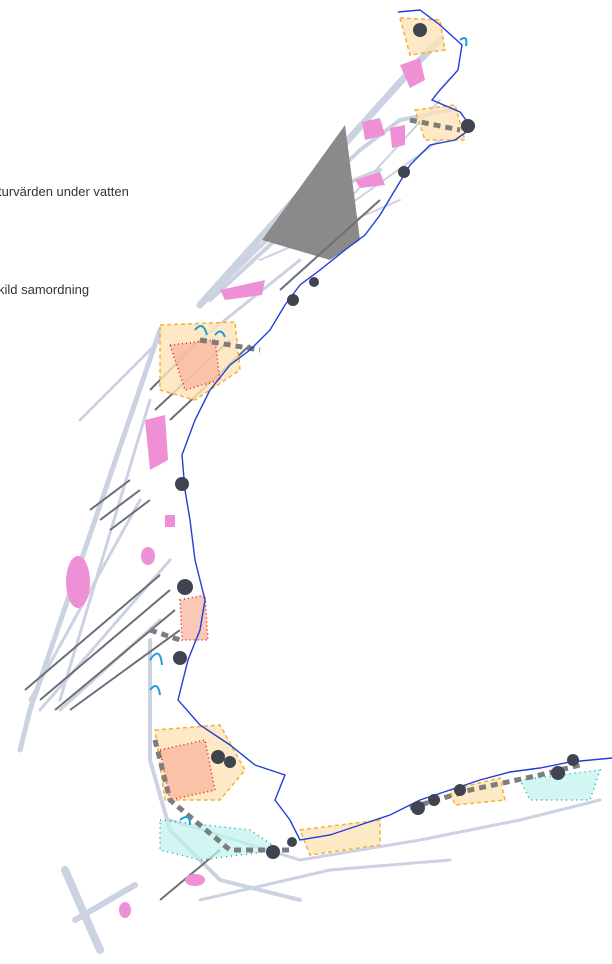  I want to click on legend-label: kild samordning, so click(44, 289).